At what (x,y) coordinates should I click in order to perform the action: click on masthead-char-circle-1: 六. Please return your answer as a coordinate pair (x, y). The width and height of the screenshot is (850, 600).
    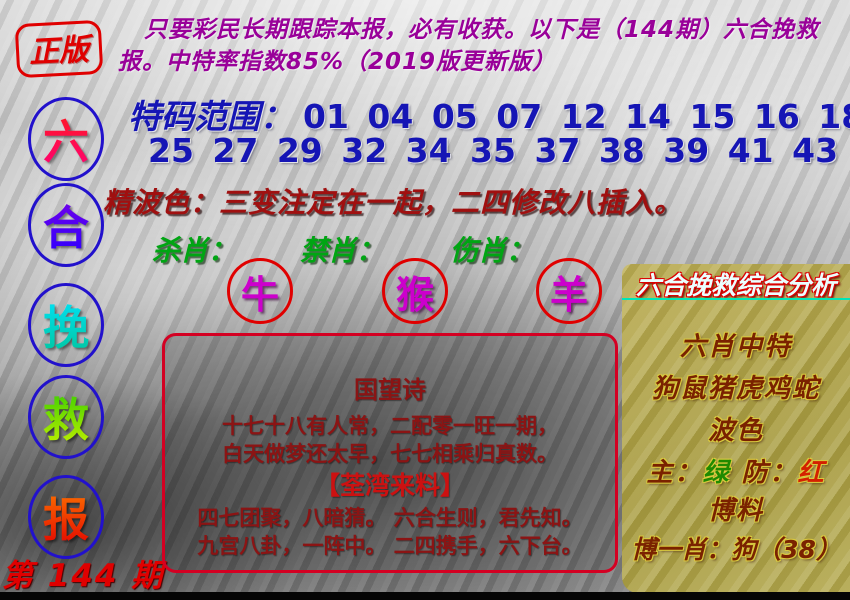
    Looking at the image, I should click on (66, 139).